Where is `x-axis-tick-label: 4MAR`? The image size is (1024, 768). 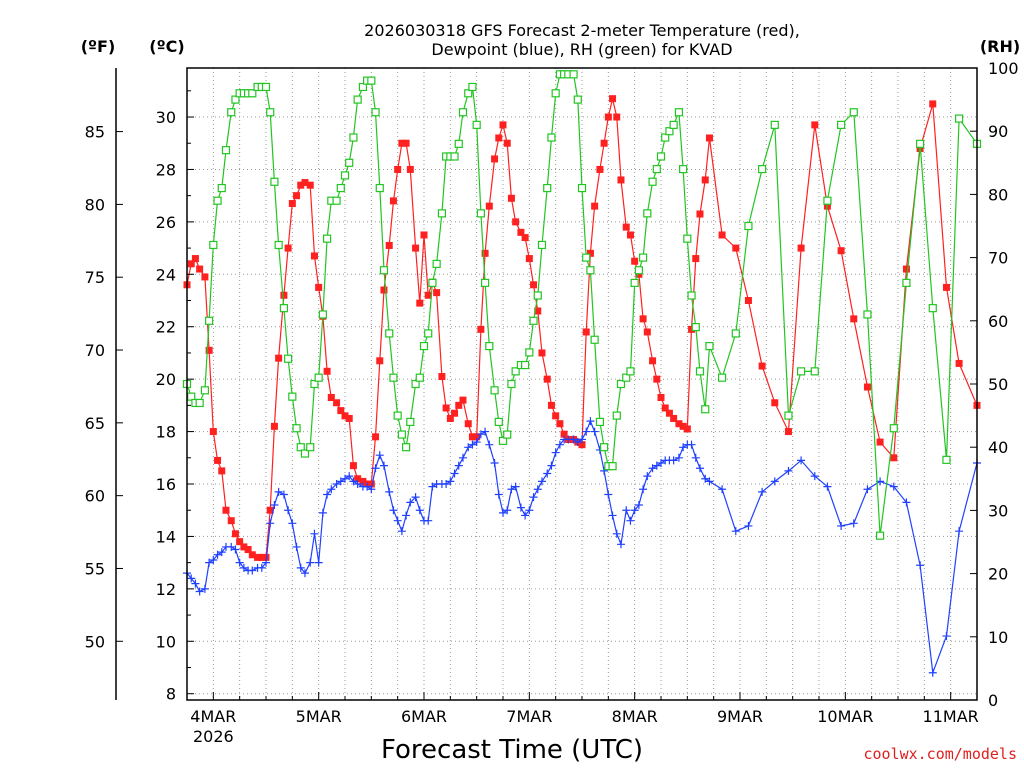 x-axis-tick-label: 4MAR is located at coordinates (213, 716).